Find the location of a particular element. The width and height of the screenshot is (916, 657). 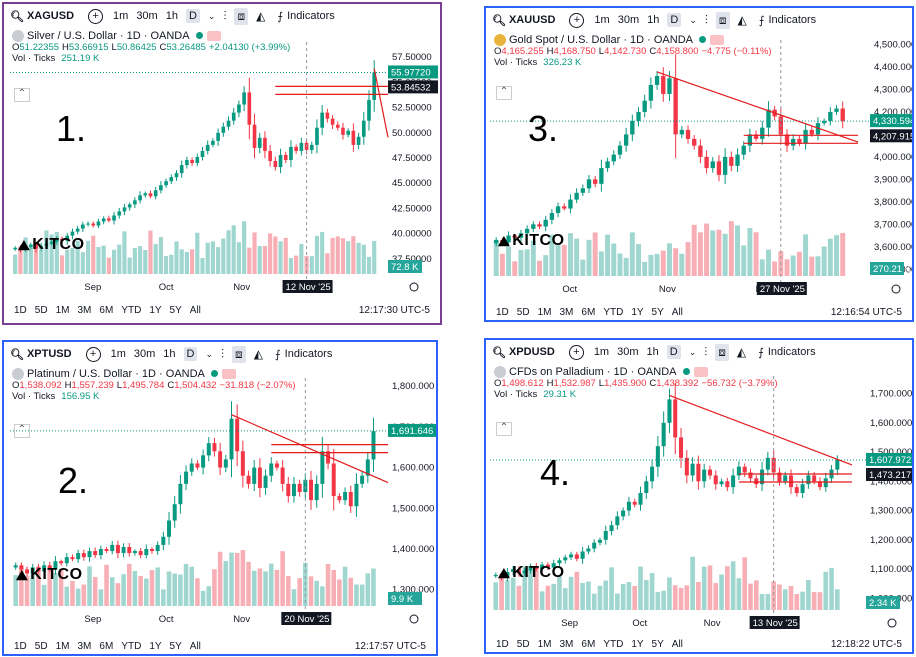

symbol-search: 🔍︎ XPDUSD is located at coordinates (523, 352).